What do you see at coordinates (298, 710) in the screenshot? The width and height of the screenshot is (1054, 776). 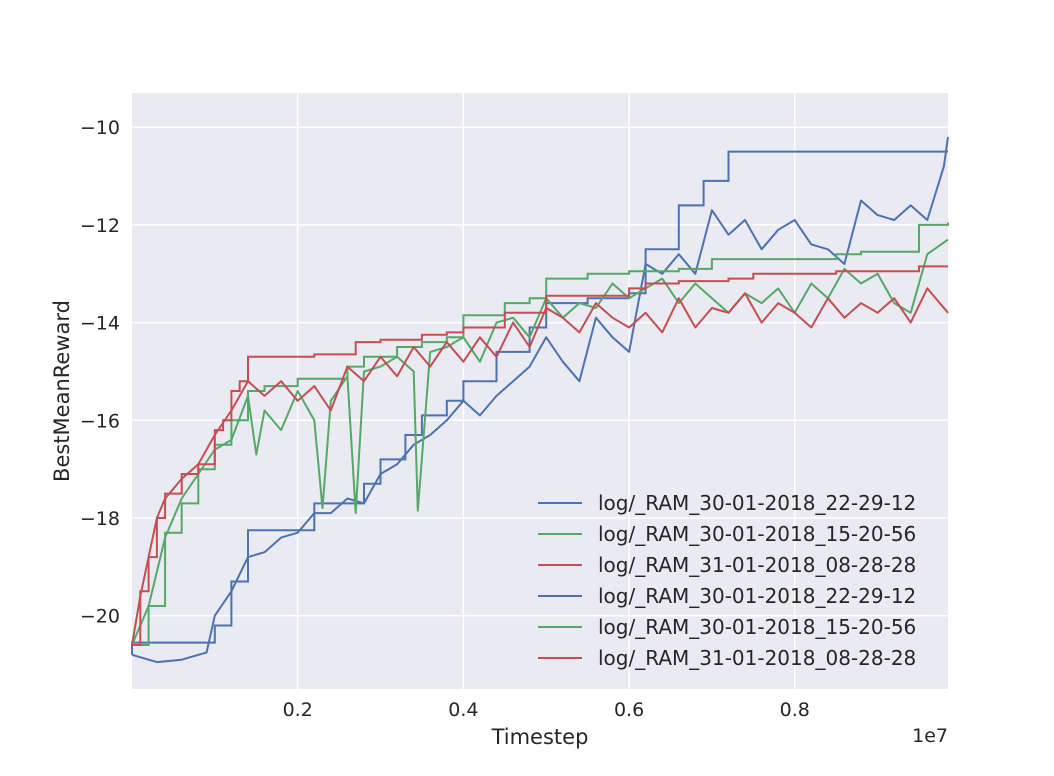 I see `x-tick-label: 0.2` at bounding box center [298, 710].